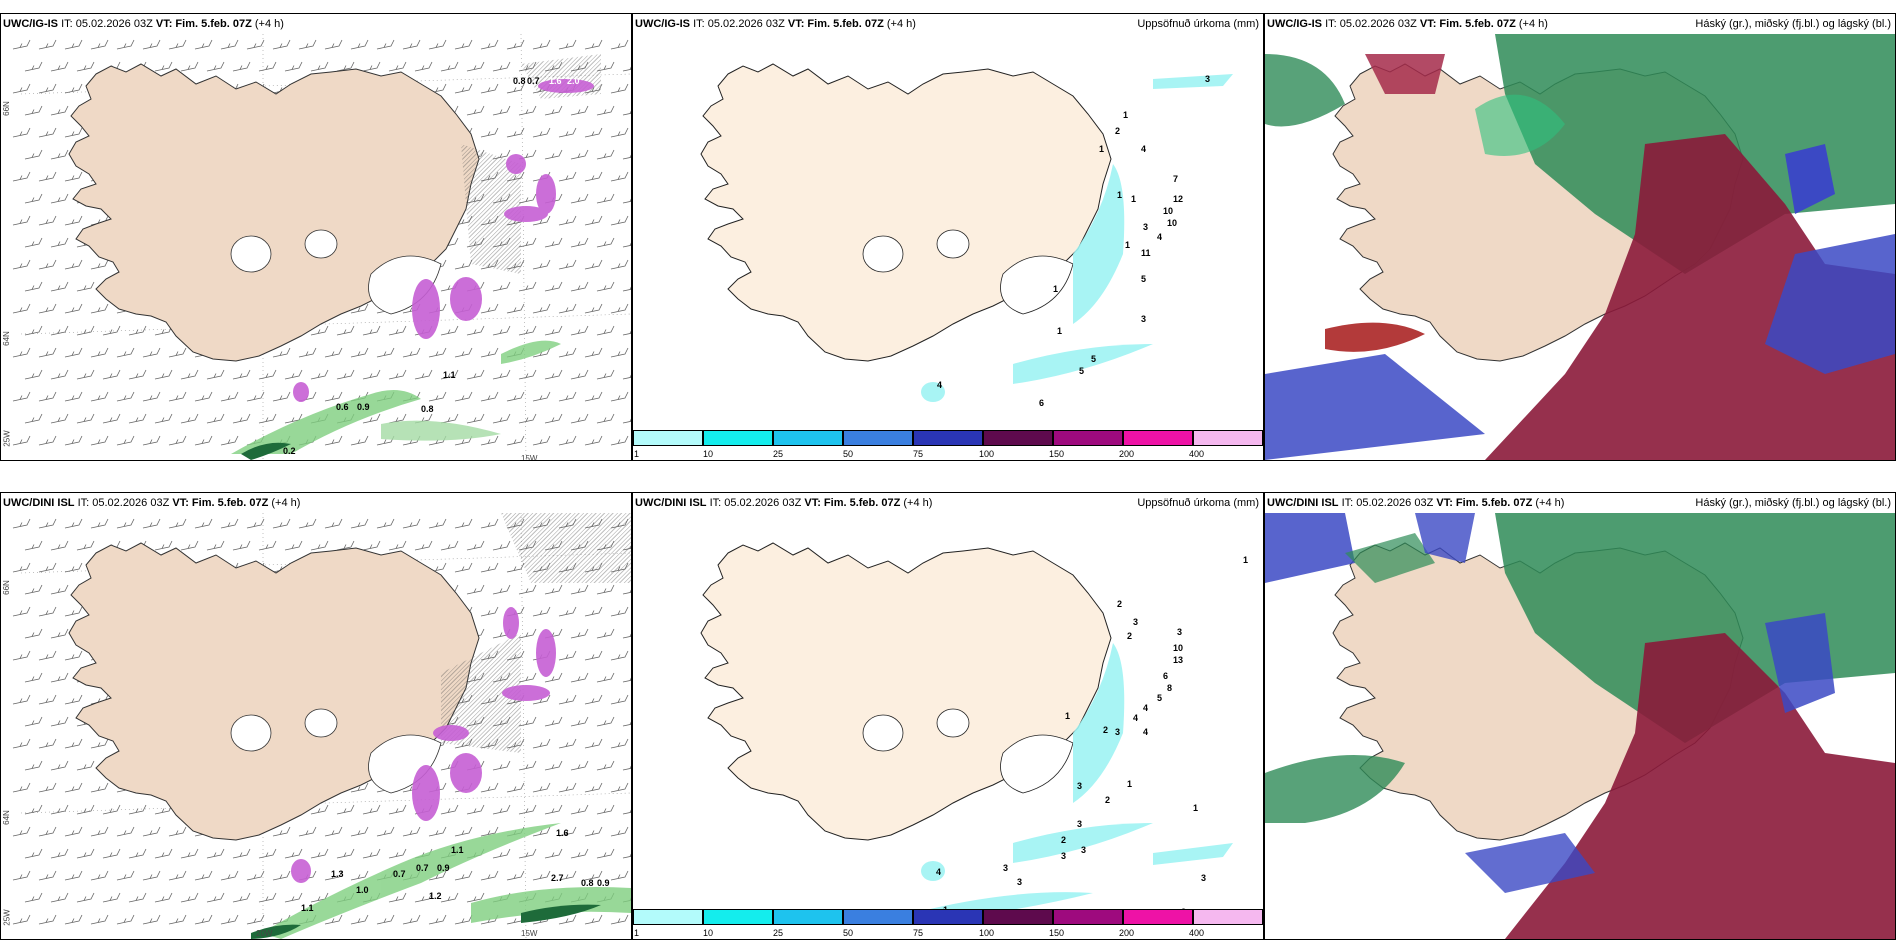 This screenshot has width=1900, height=950. I want to click on cloud-map, so click(1580, 726).